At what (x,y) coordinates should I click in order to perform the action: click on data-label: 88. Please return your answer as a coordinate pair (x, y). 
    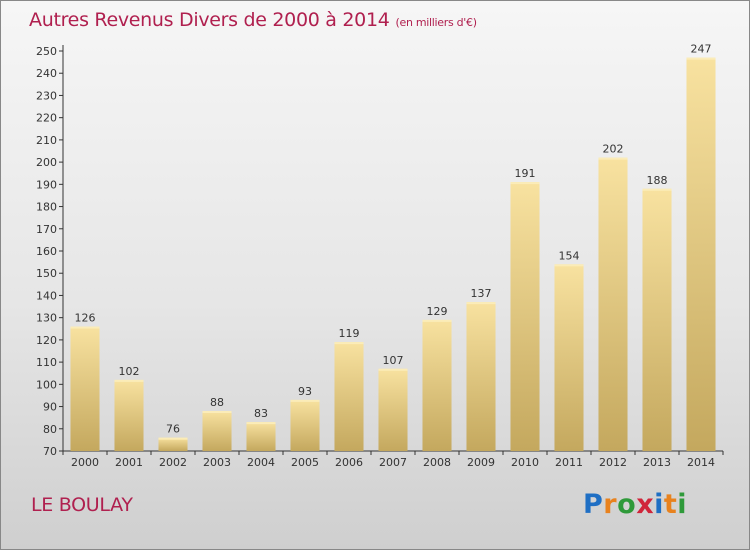
    Looking at the image, I should click on (217, 402).